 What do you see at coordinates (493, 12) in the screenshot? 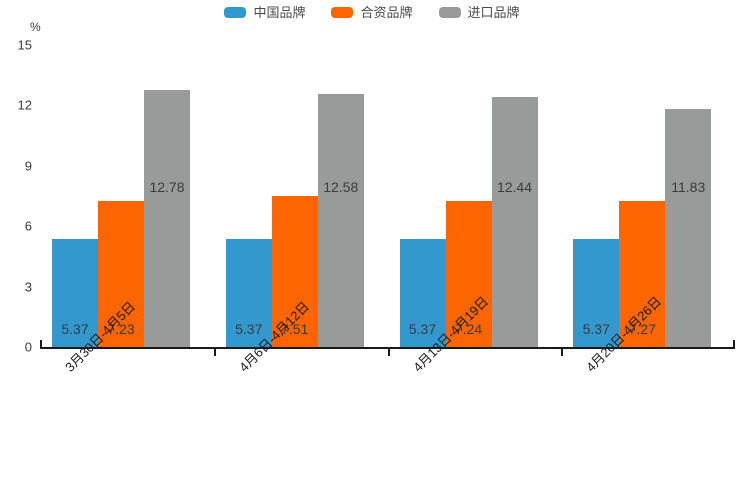
I see `legend-label-import-brand: 进口品牌` at bounding box center [493, 12].